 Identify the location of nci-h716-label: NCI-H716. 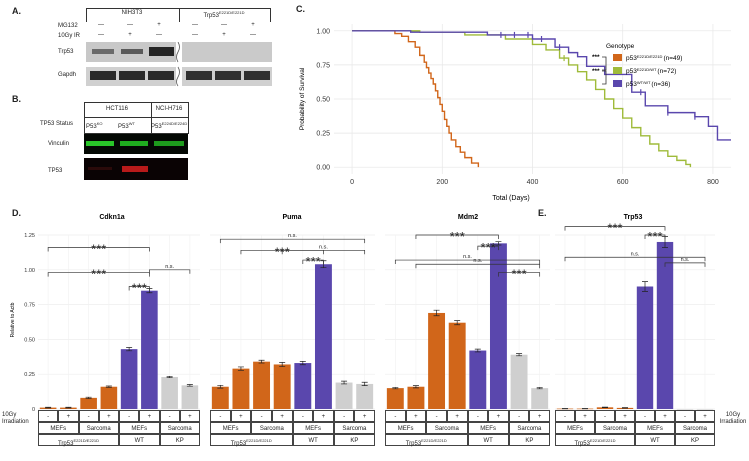
(169, 109).